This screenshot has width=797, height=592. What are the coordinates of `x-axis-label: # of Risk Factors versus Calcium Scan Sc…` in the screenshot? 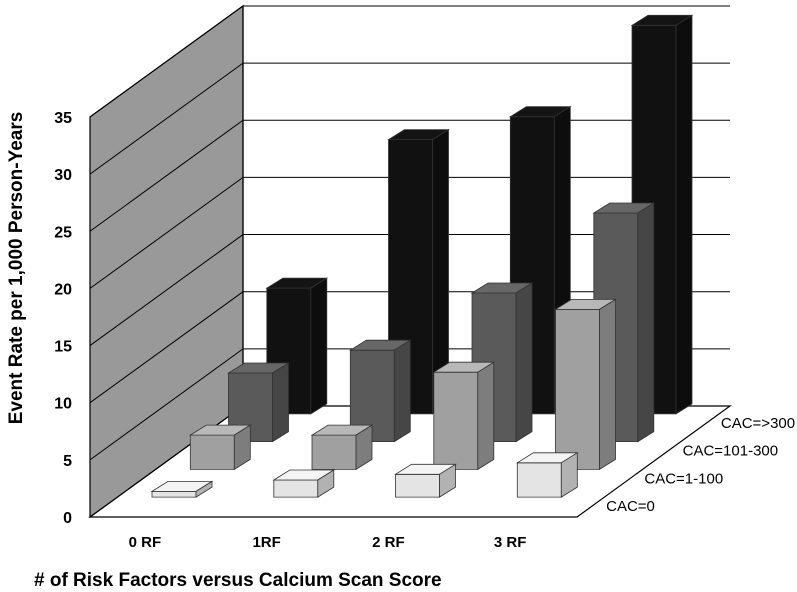 It's located at (238, 580).